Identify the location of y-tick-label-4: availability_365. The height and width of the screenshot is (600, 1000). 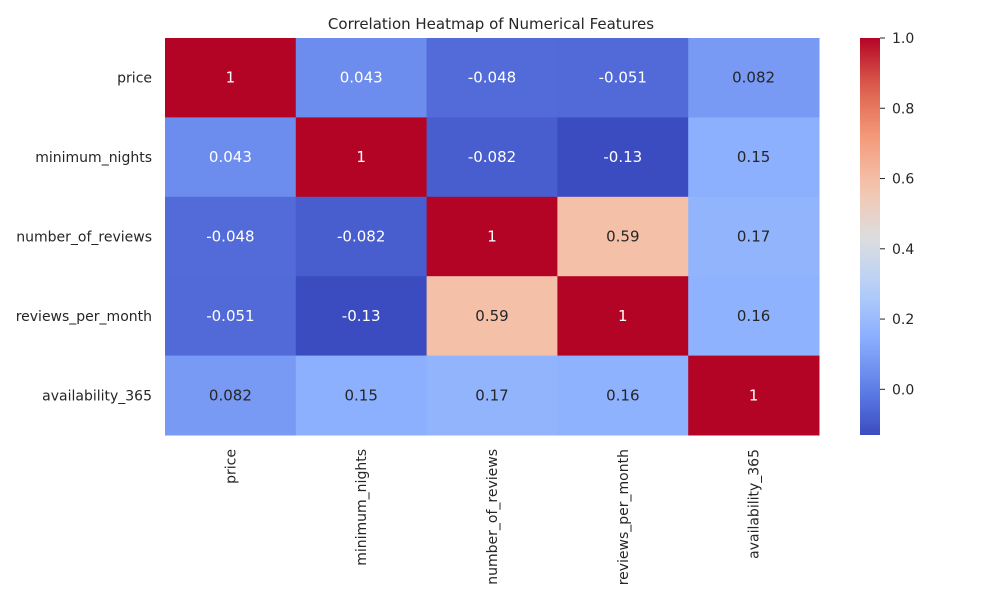
(97, 396).